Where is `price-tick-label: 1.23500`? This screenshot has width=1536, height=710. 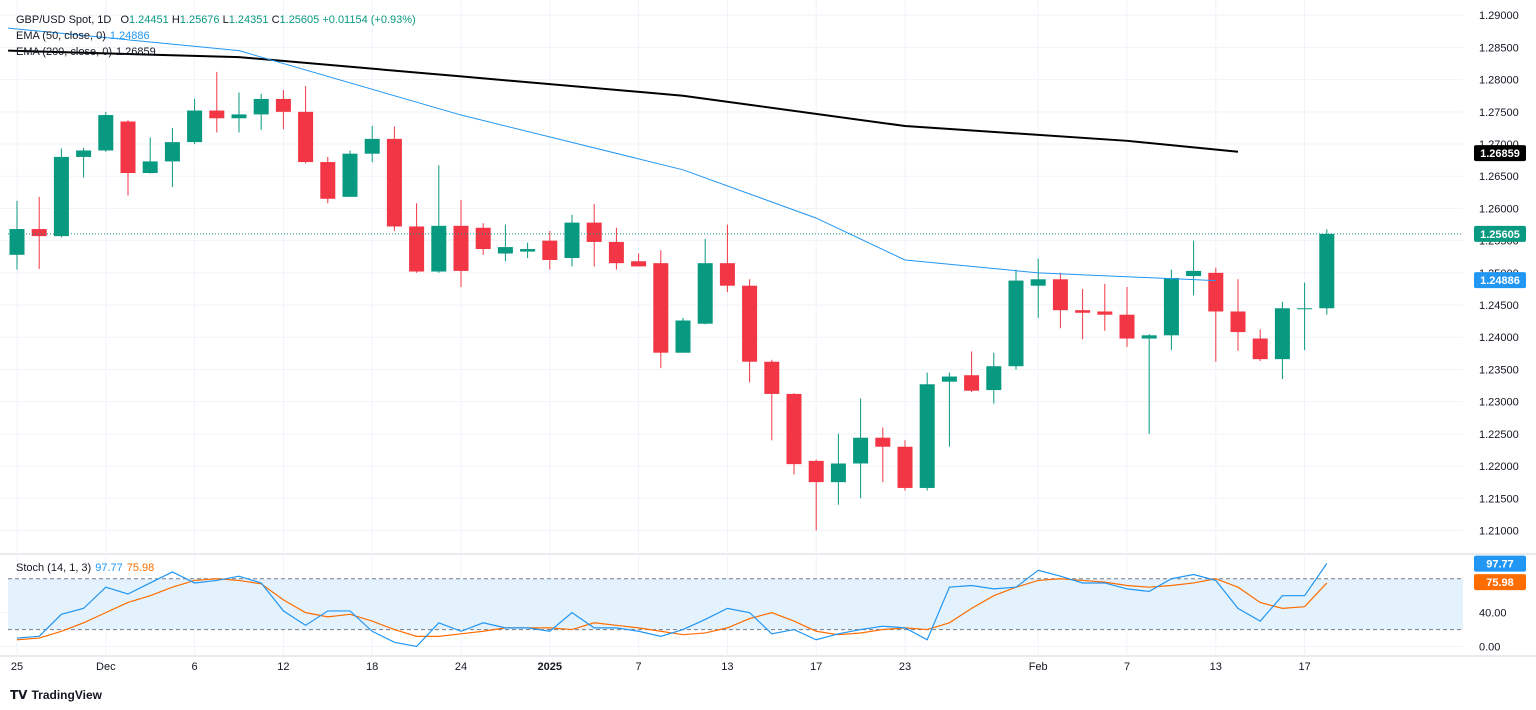
price-tick-label: 1.23500 is located at coordinates (1499, 370).